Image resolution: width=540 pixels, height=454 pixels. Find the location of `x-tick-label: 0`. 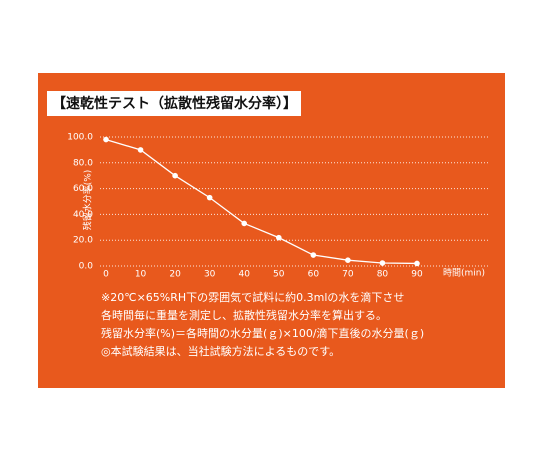

x-tick-label: 0 is located at coordinates (106, 275).